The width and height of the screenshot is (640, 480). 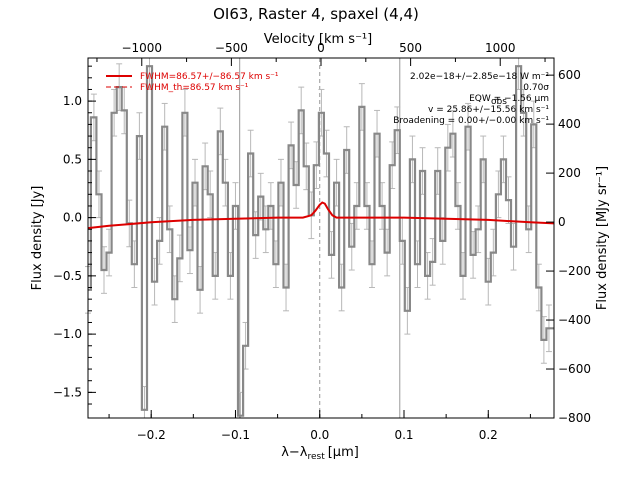 I want to click on y-right-tick-label-0: −800, so click(x=574, y=418).